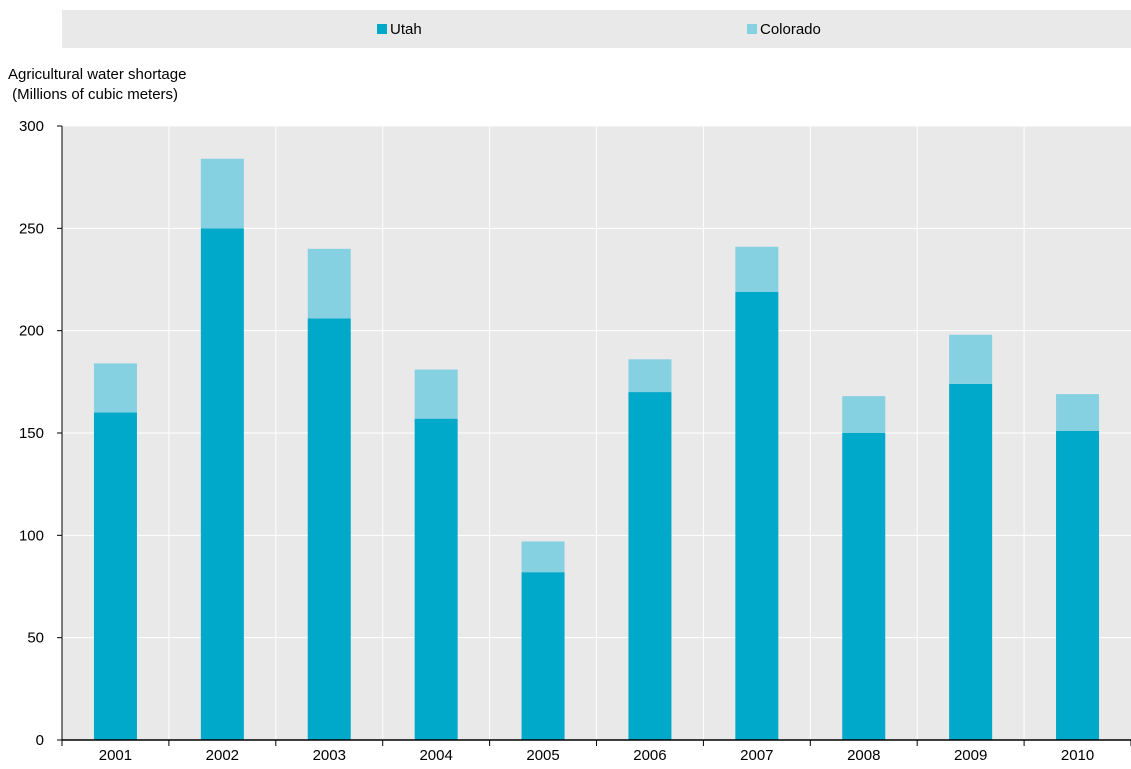  I want to click on y-axis-title-line2: (Millions of cubic meters), so click(93, 94).